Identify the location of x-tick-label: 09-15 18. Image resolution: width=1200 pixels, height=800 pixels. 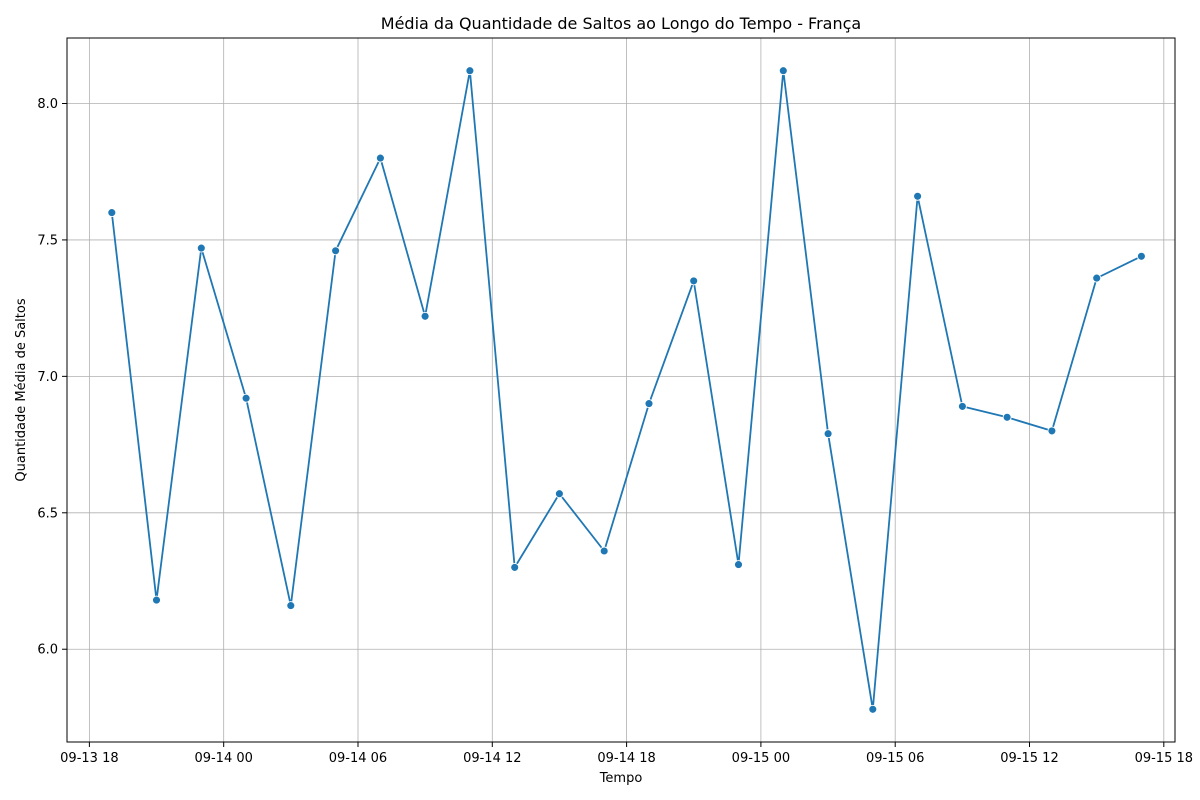
(1164, 758).